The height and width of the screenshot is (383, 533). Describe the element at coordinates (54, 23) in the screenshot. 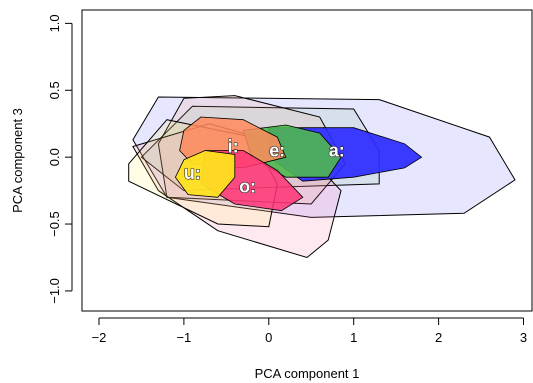

I see `y-tick-label: 1.0` at that location.